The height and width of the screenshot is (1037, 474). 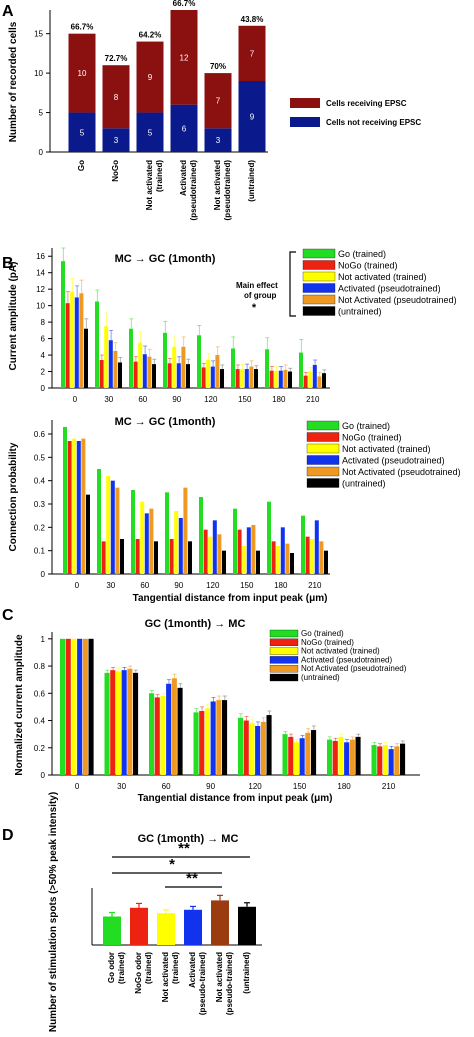 What do you see at coordinates (43, 504) in the screenshot?
I see `panel-b2-yticks: 0 0.1 0.2 0.3 0.4 0.5 0.6` at bounding box center [43, 504].